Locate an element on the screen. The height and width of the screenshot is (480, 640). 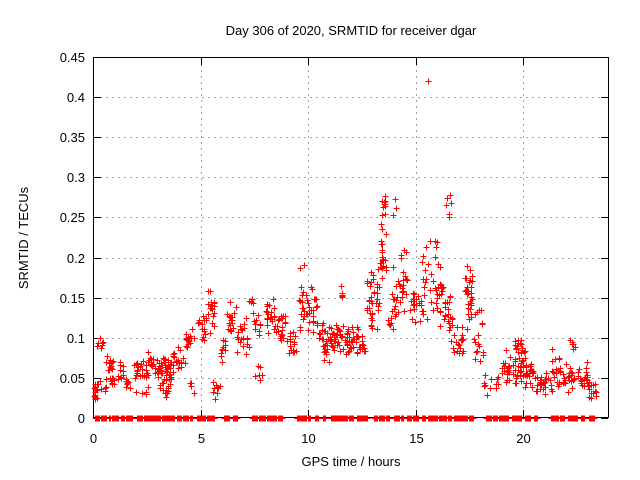
x-tick-label: 20 is located at coordinates (523, 438).